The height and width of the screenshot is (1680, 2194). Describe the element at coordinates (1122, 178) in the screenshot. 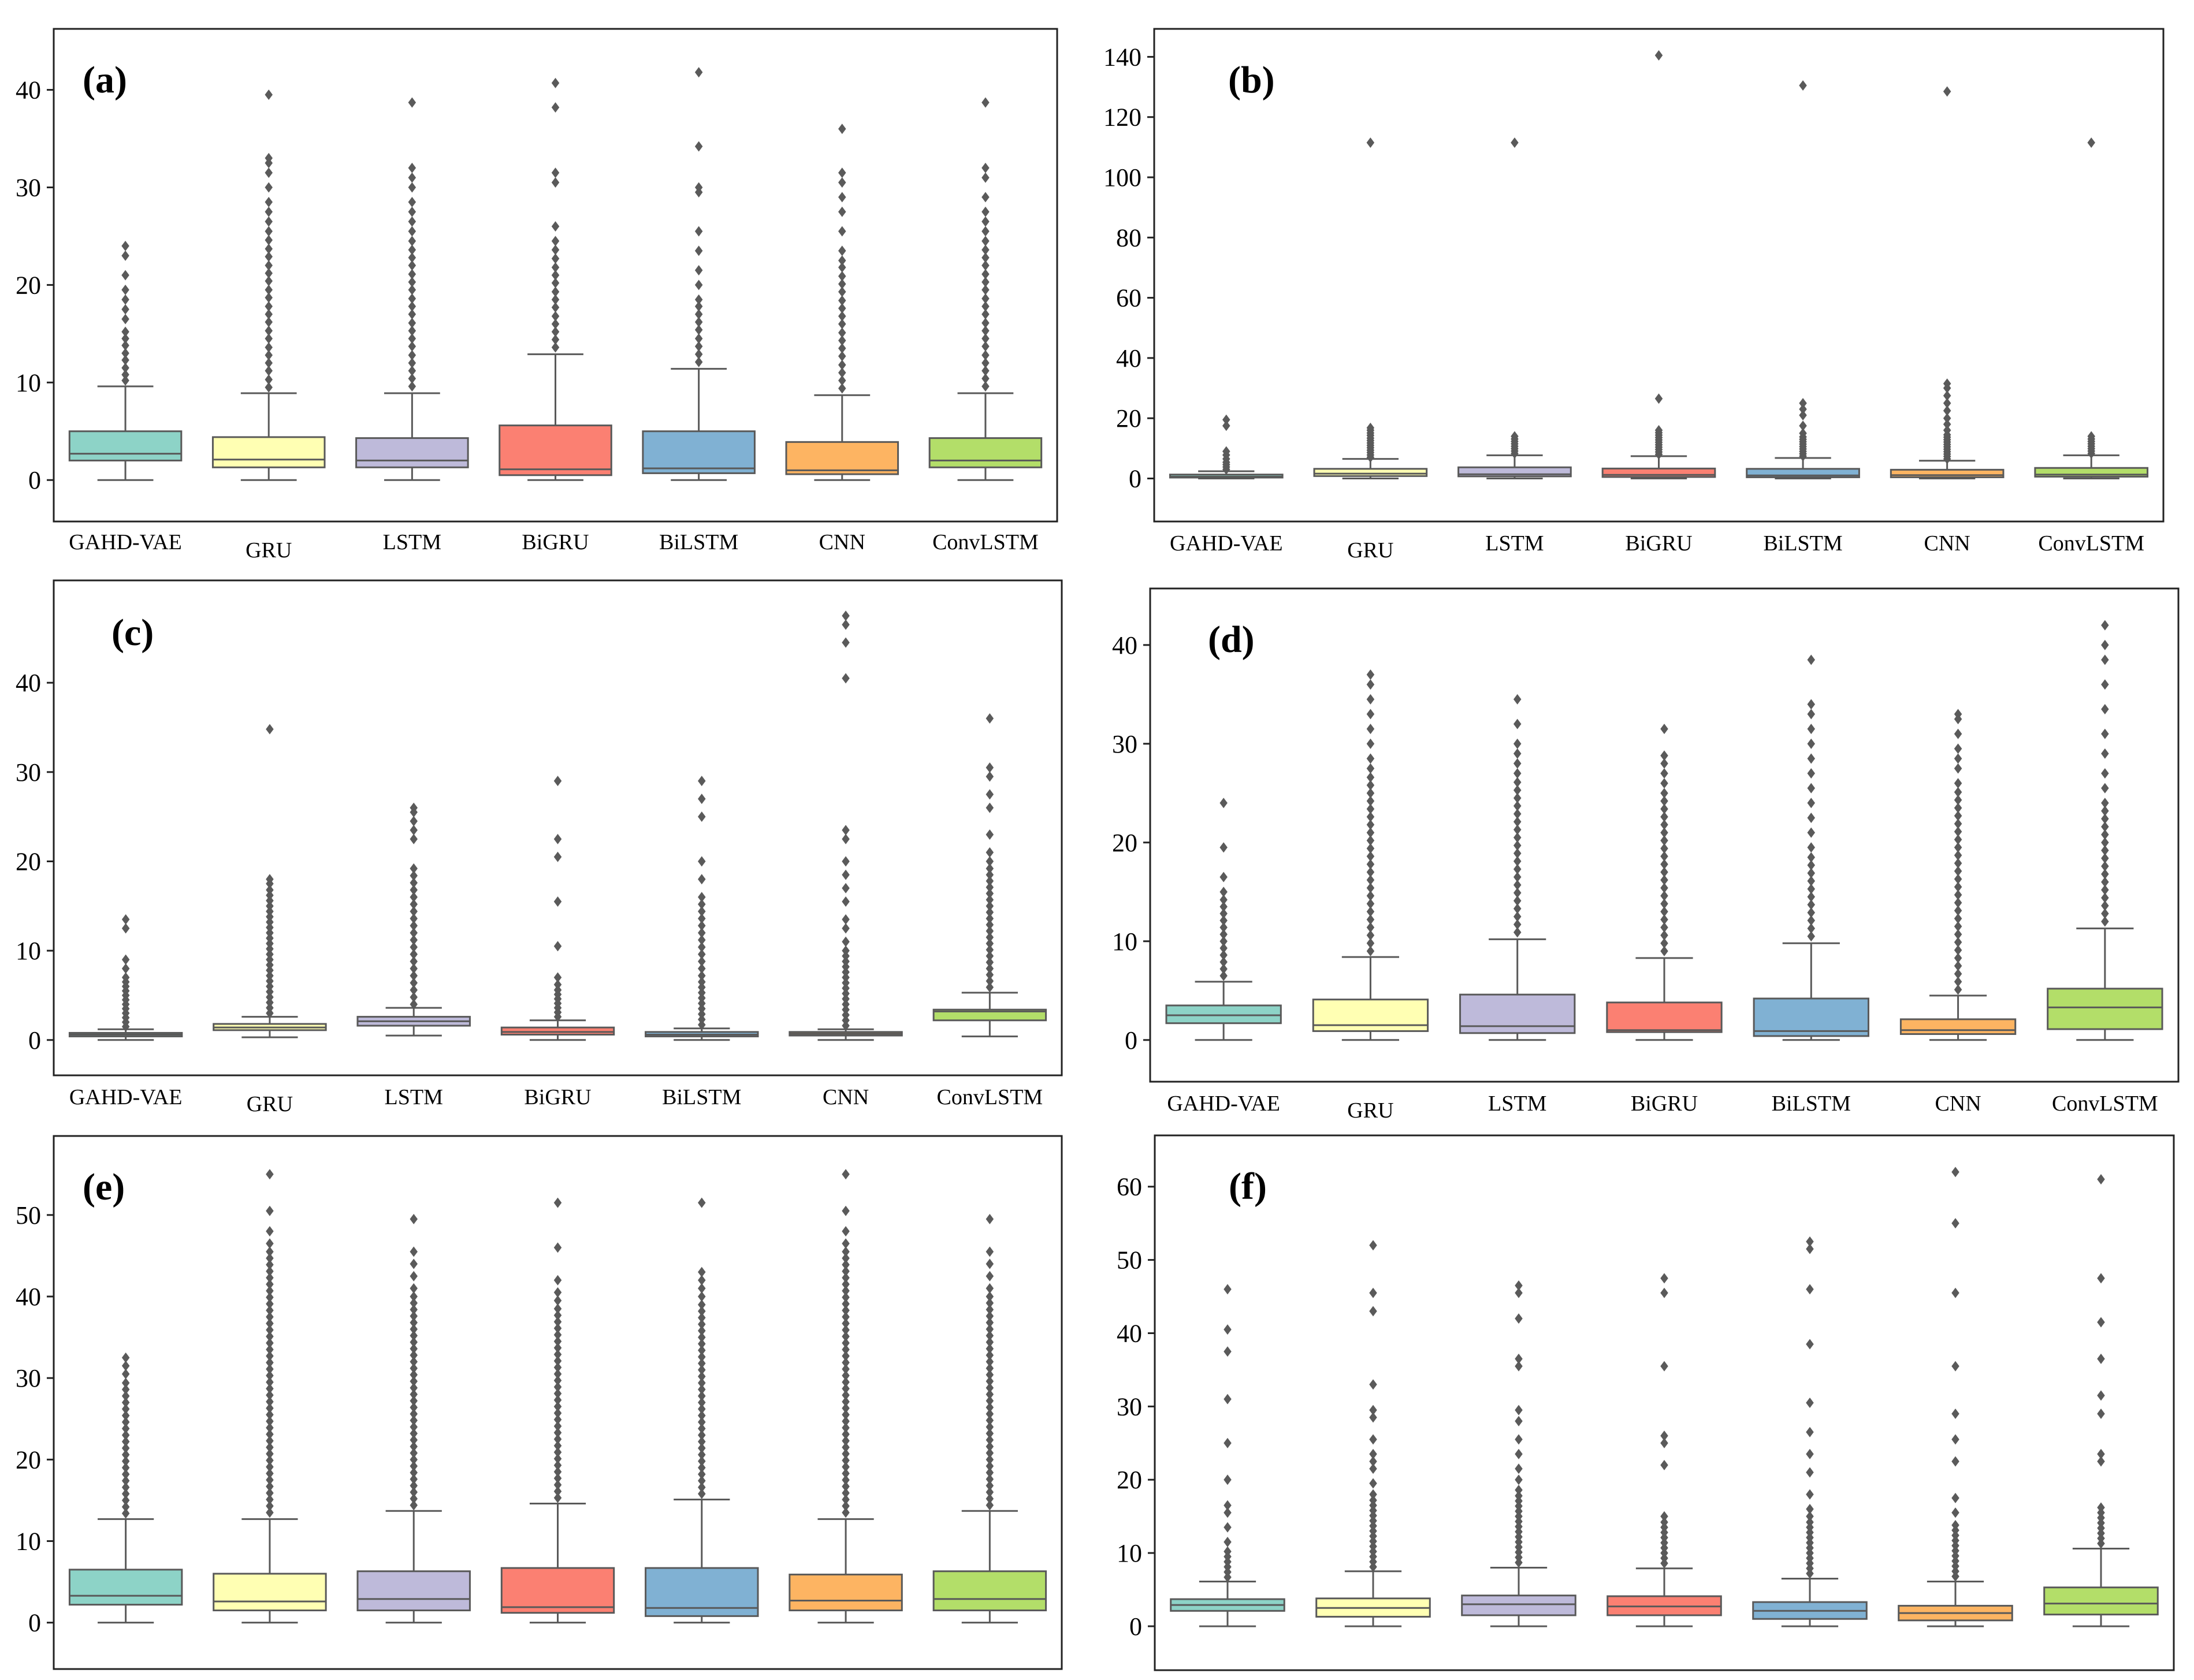

I see `y-tick-label: 100` at that location.